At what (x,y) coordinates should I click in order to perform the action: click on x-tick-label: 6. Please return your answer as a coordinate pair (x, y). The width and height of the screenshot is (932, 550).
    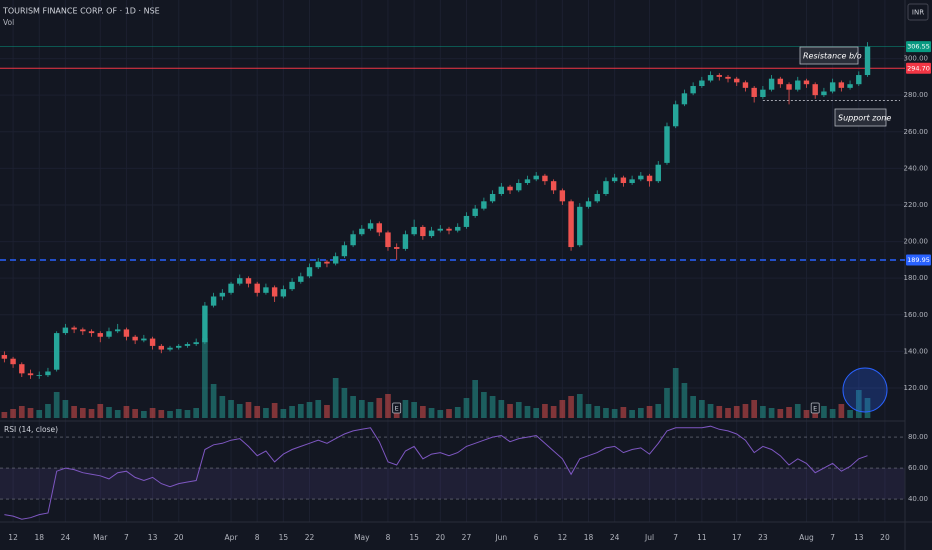
    Looking at the image, I should click on (536, 537).